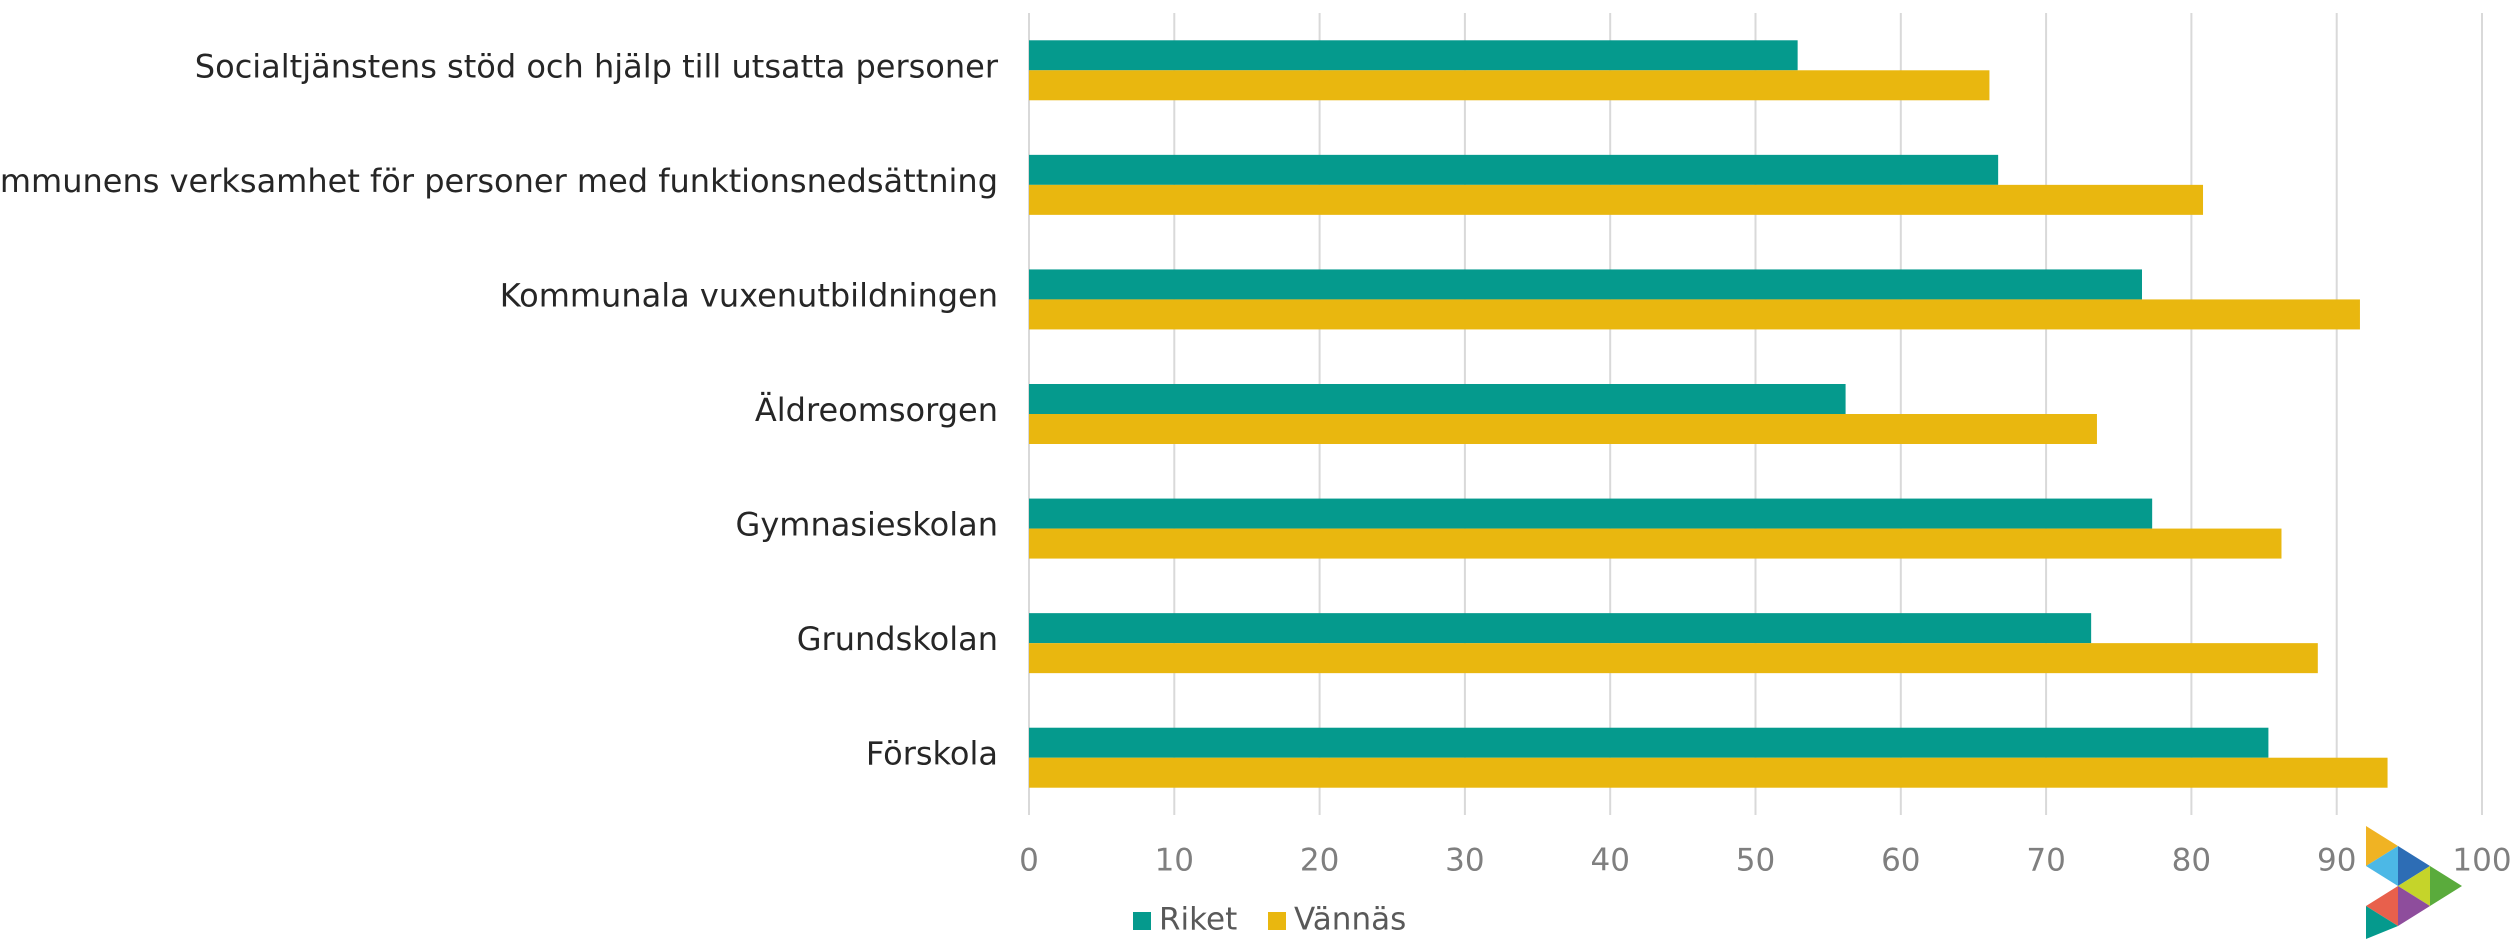  I want to click on y-tick-label: Grundskolan, so click(897, 639).